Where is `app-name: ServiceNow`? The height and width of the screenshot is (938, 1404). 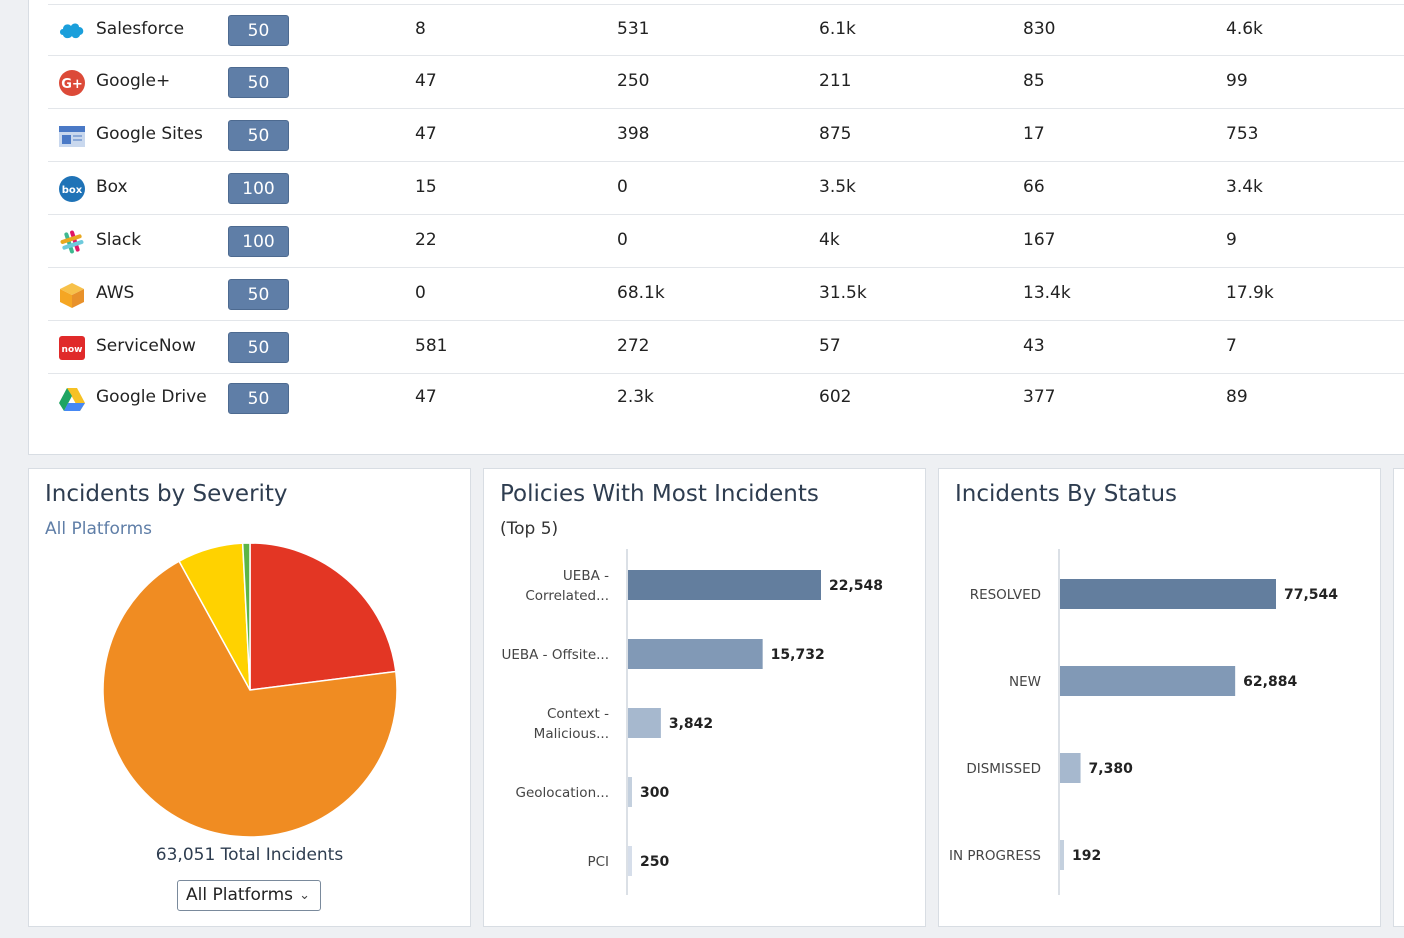 app-name: ServiceNow is located at coordinates (146, 346).